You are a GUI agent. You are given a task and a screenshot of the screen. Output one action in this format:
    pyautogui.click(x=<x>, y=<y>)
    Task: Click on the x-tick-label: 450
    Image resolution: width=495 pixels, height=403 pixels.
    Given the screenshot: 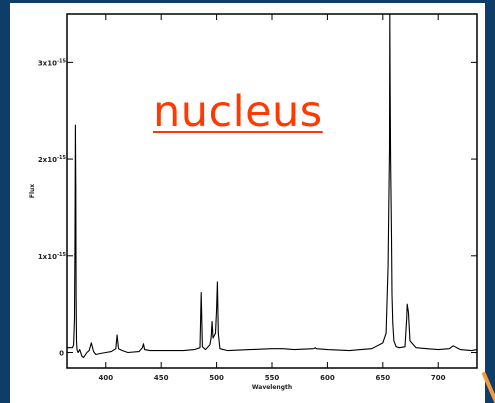 What is the action you would take?
    pyautogui.click(x=161, y=378)
    